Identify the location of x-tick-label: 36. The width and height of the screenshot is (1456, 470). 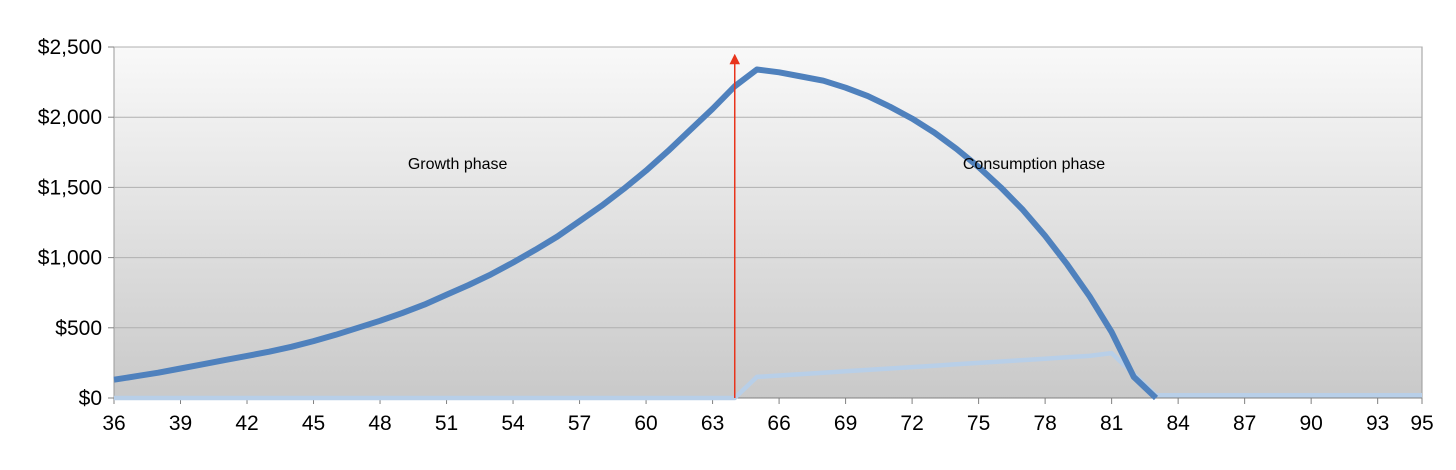
(113, 423).